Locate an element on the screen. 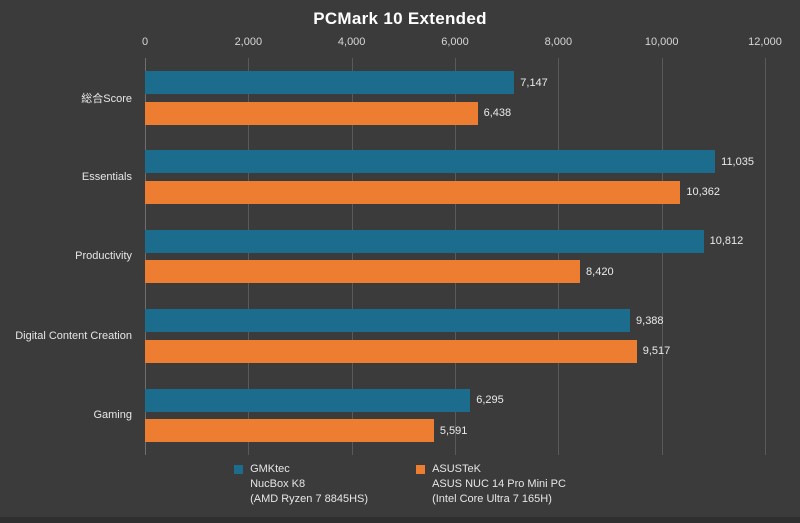 This screenshot has height=523, width=800. category-label: Productivity is located at coordinates (103, 256).